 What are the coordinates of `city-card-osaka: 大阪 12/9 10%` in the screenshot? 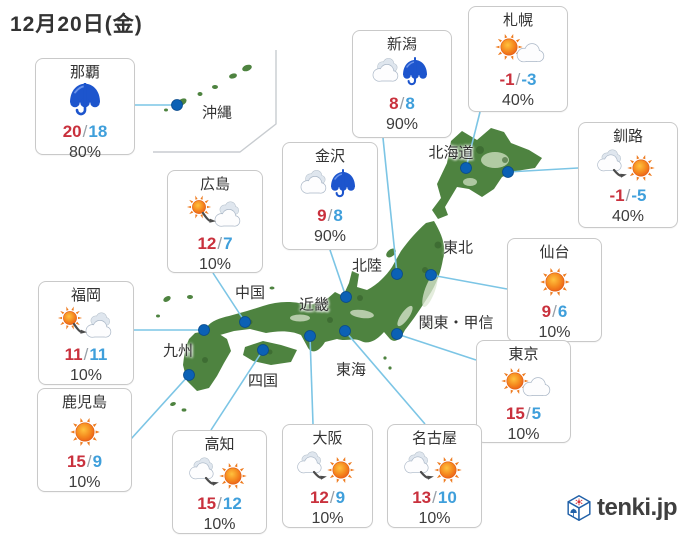 It's located at (327, 476).